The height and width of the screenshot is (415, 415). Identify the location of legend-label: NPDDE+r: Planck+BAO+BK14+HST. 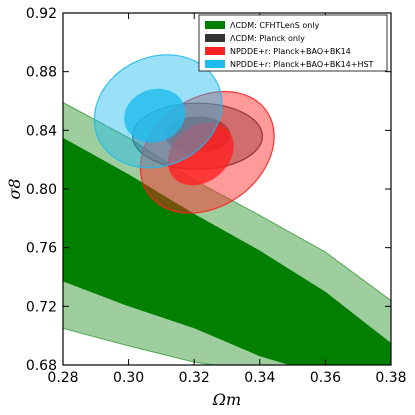
(302, 64).